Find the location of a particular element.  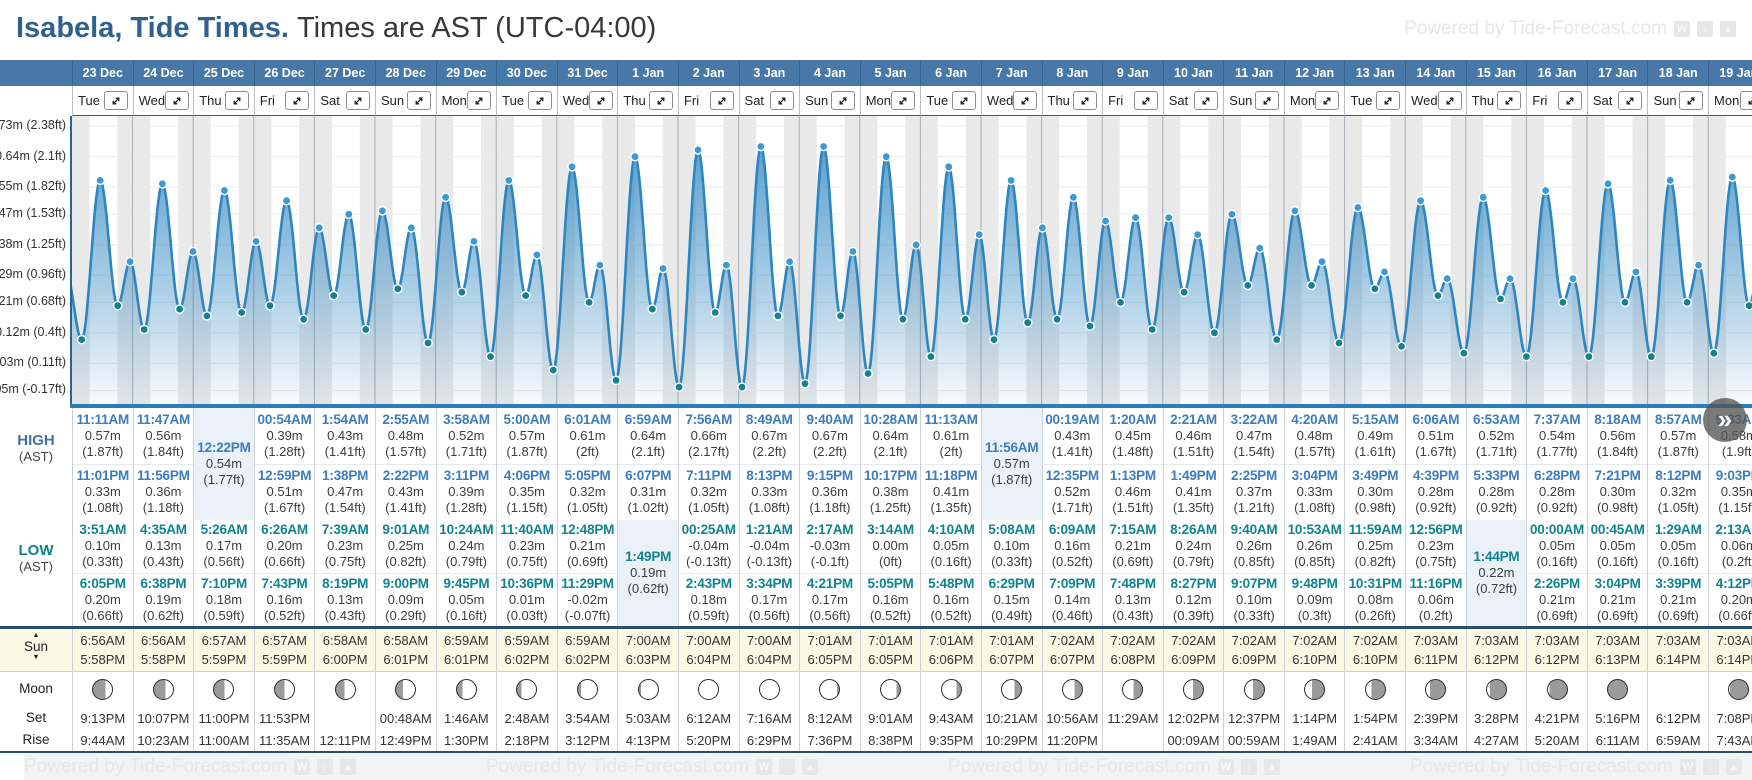

sunset-time: 6:08PM is located at coordinates (1133, 659).